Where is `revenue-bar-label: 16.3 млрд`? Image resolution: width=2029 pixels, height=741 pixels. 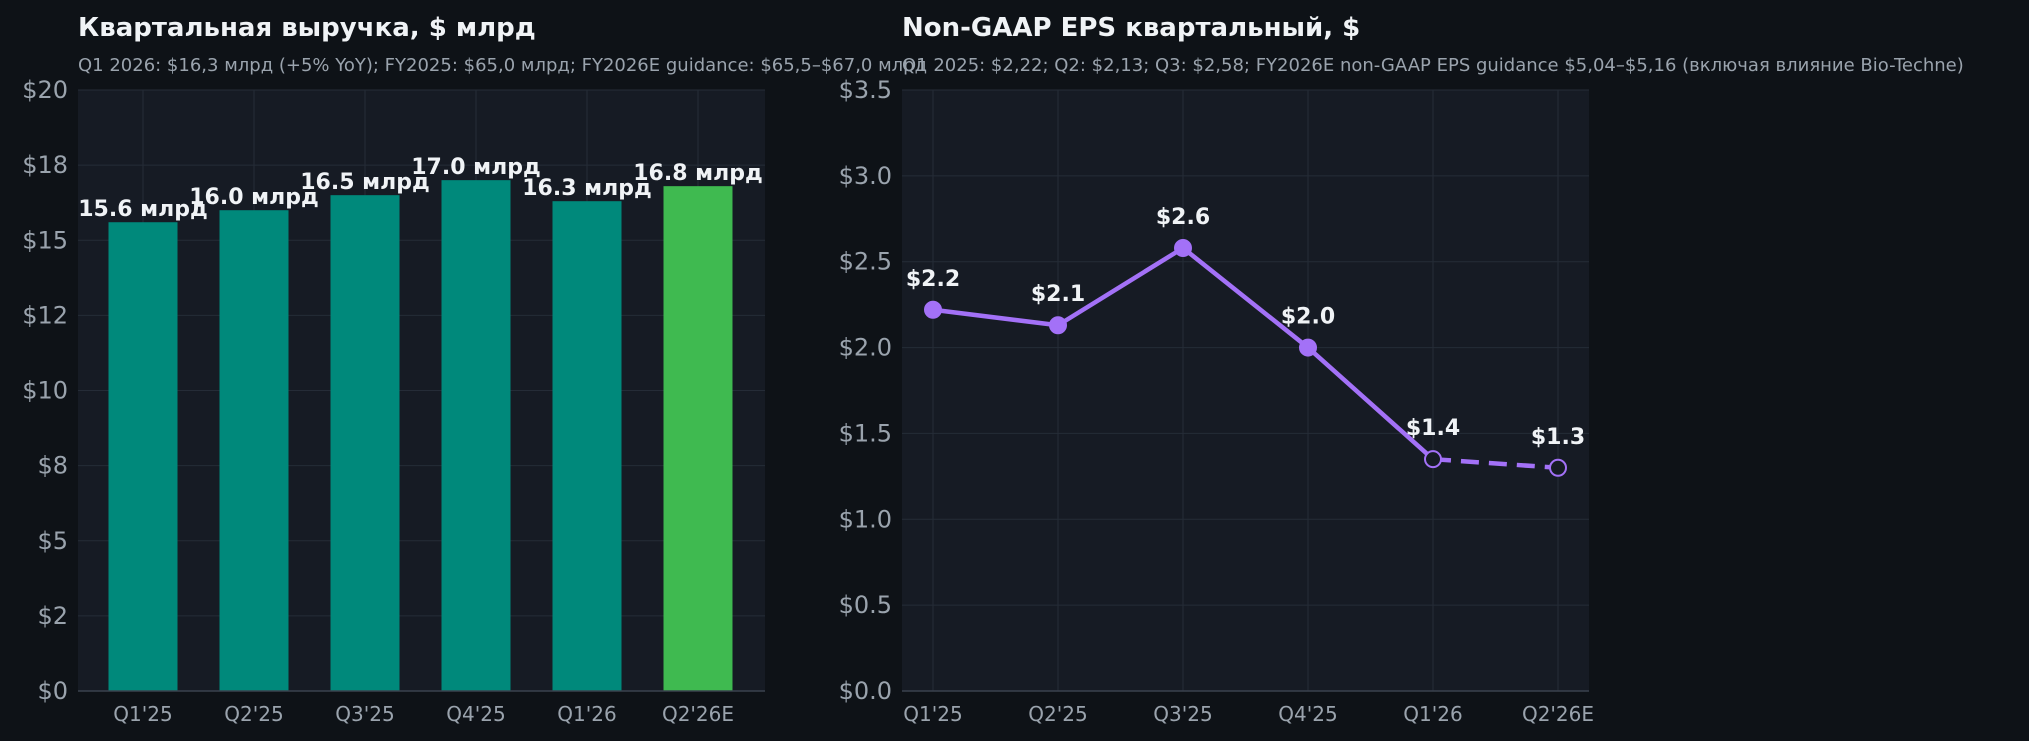
revenue-bar-label: 16.3 млрд is located at coordinates (587, 188).